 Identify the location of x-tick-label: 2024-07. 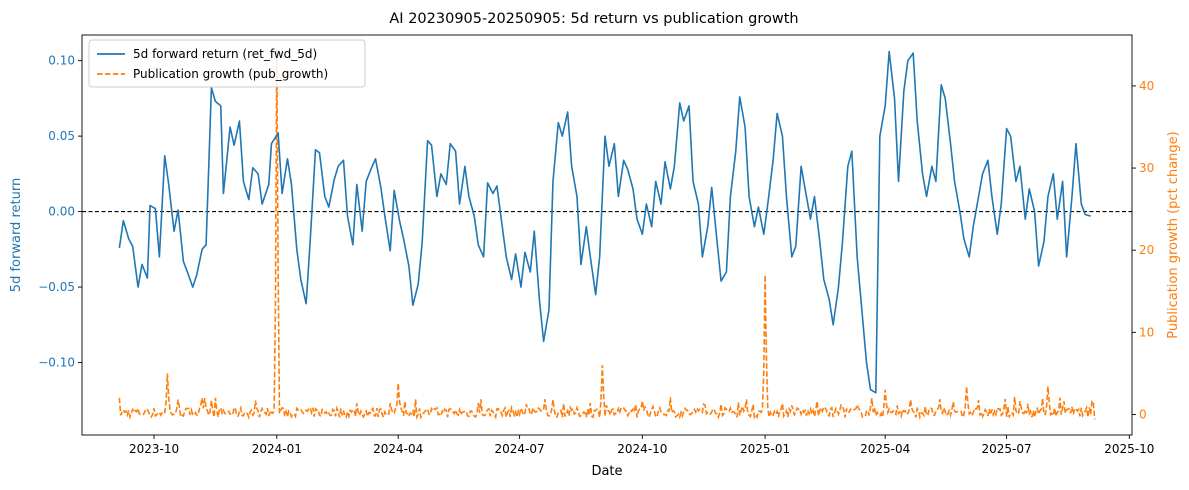
(520, 449).